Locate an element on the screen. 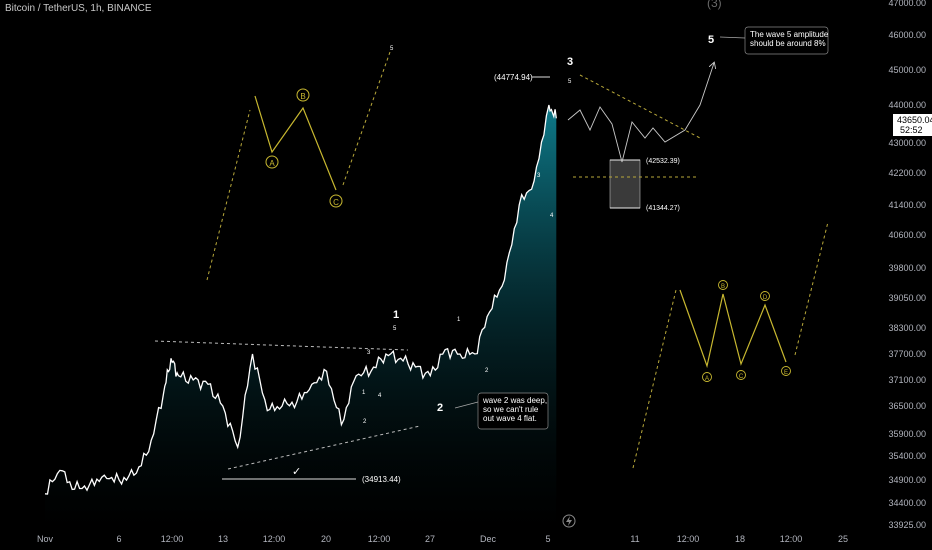 Image resolution: width=932 pixels, height=550 pixels. wave2-note-line: so we can't rule is located at coordinates (511, 409).